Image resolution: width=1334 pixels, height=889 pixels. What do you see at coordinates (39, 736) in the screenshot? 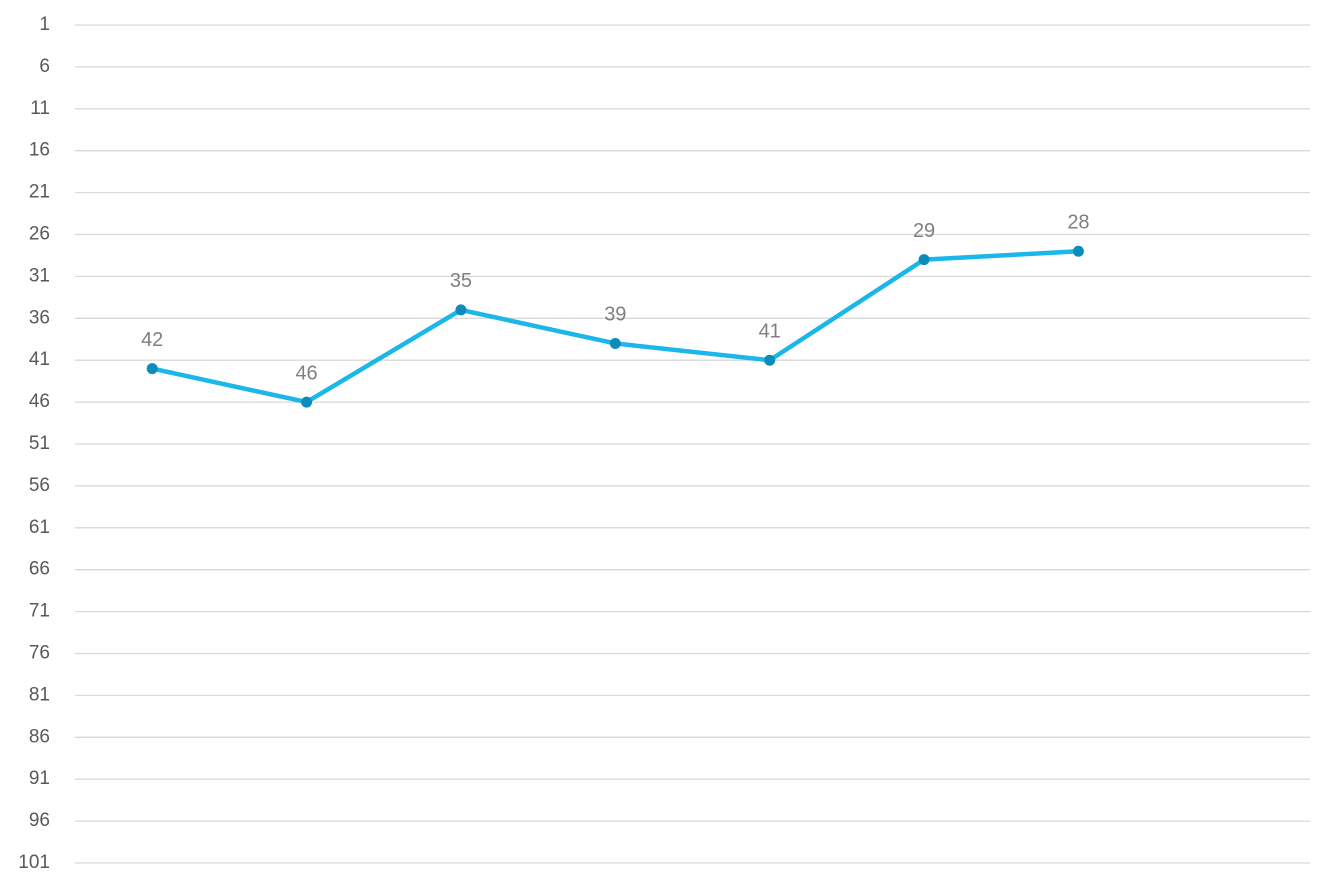
I see `y-tick-label: 86` at bounding box center [39, 736].